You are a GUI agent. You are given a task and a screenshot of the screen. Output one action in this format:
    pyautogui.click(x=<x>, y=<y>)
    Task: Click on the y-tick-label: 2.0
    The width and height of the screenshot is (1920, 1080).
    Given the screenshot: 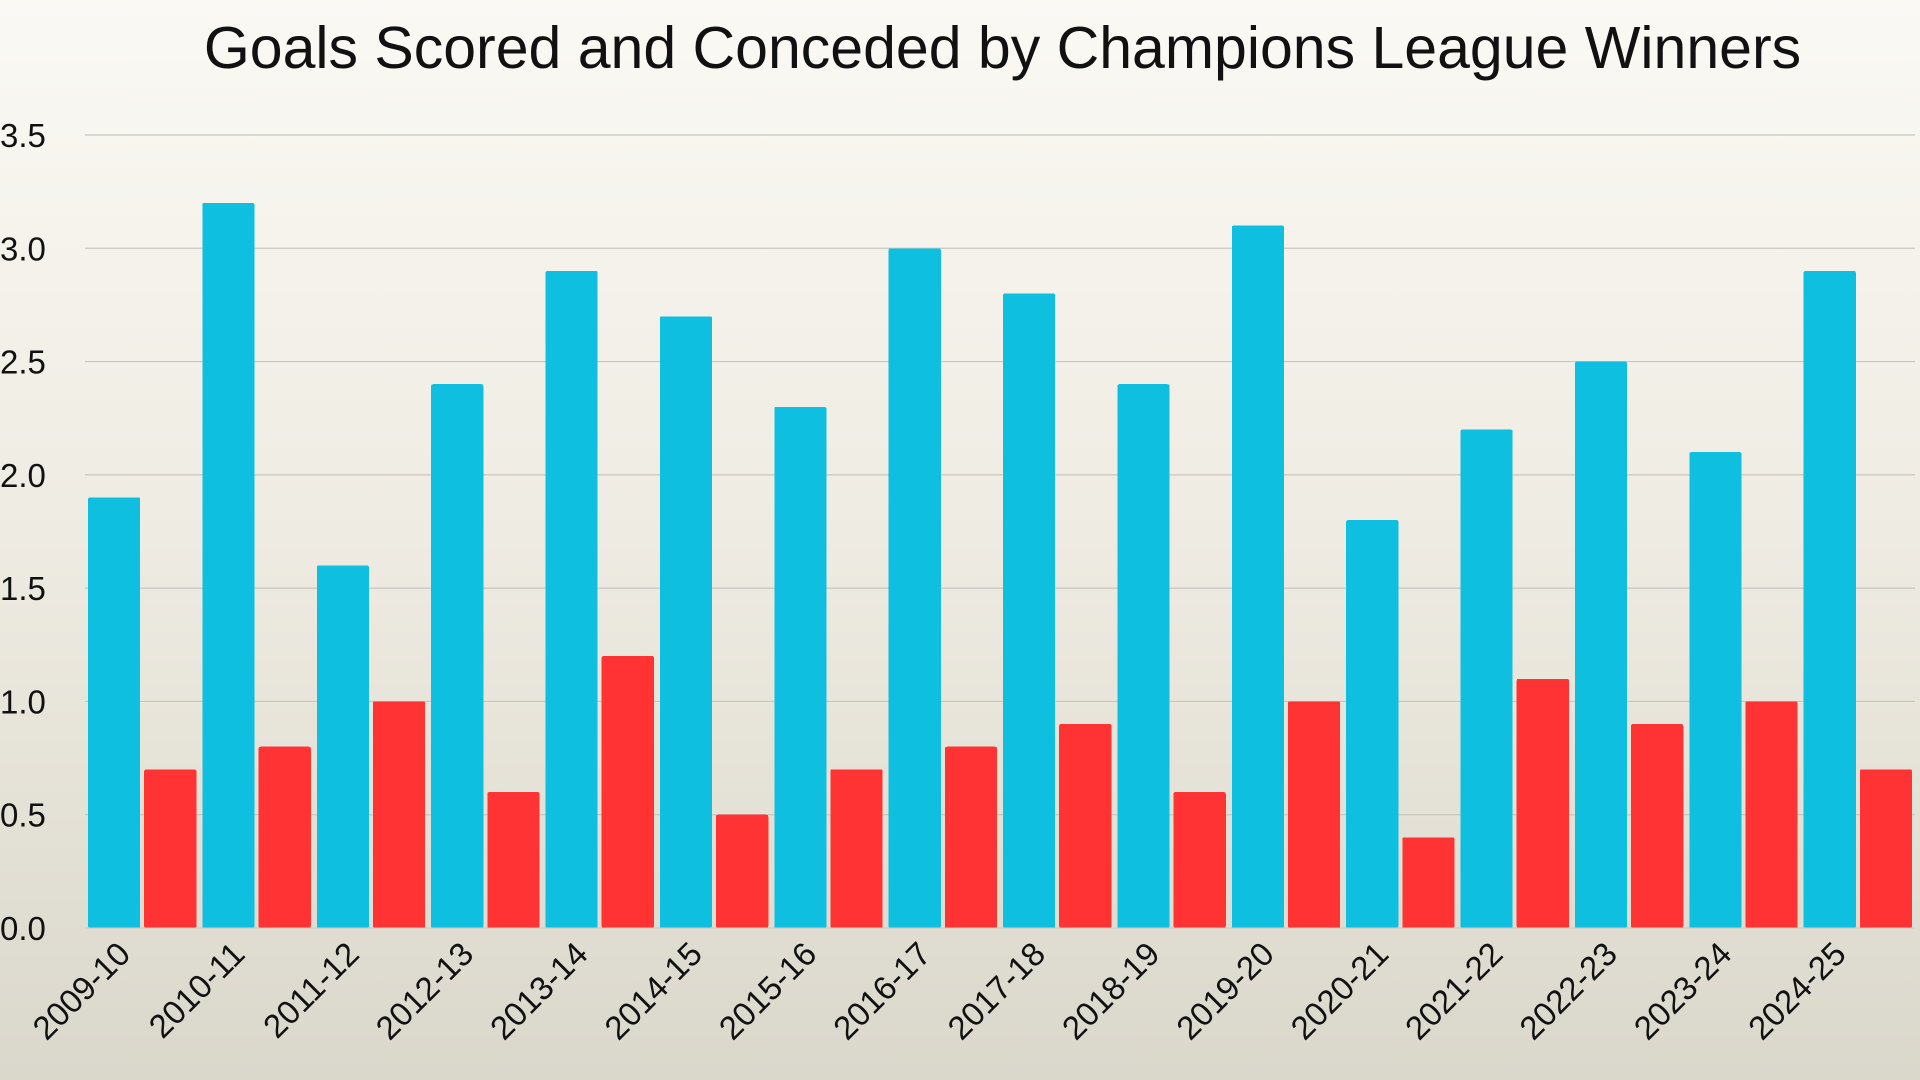 What is the action you would take?
    pyautogui.click(x=23, y=475)
    